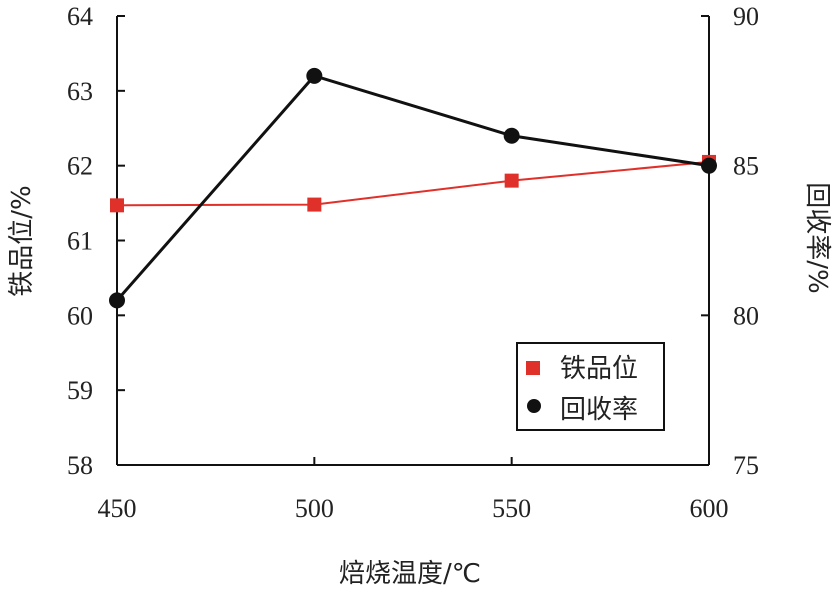 The image size is (834, 594). I want to click on x-tick-label: 550, so click(511, 508).